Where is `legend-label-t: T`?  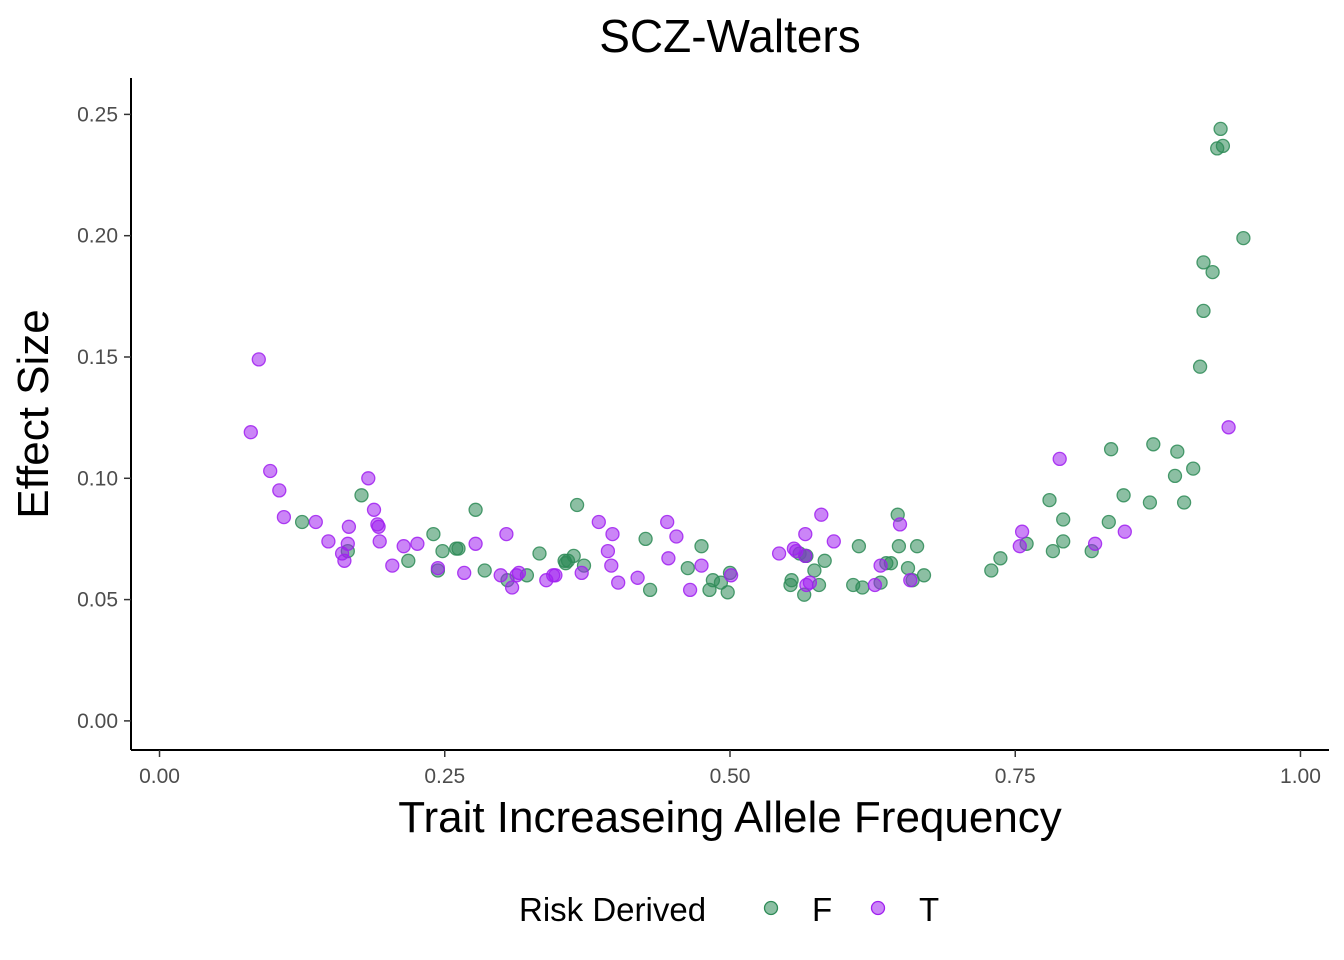 legend-label-t: T is located at coordinates (929, 909).